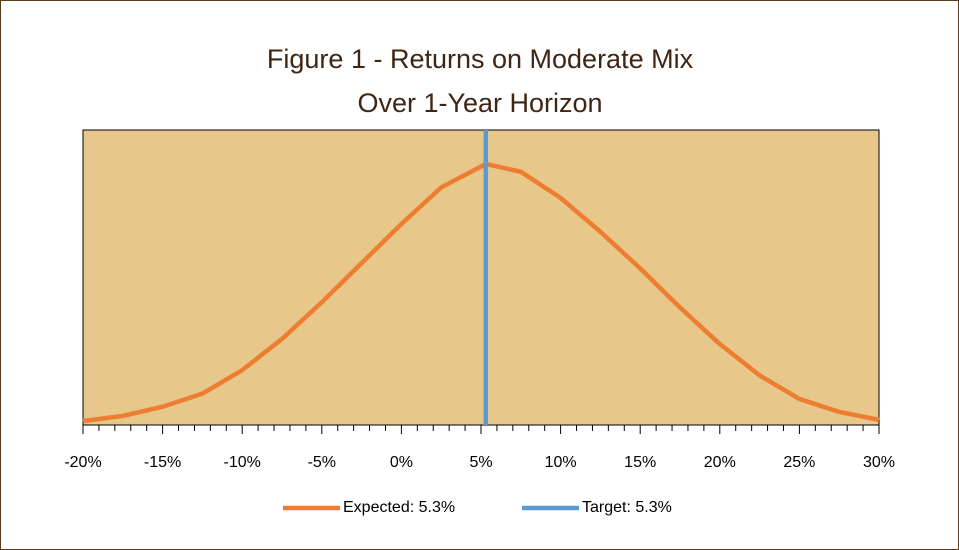  I want to click on minor-ticks, so click(481, 428).